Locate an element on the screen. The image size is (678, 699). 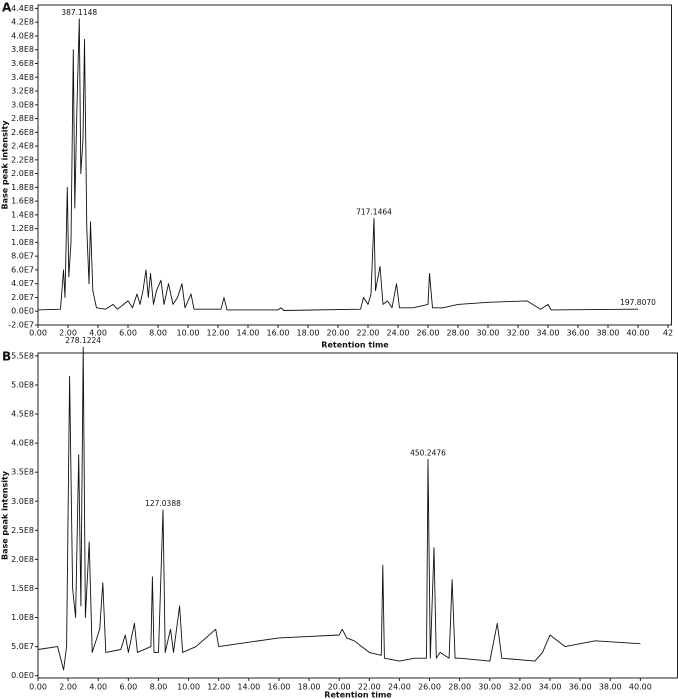
x-tick-label: 42 is located at coordinates (668, 333).